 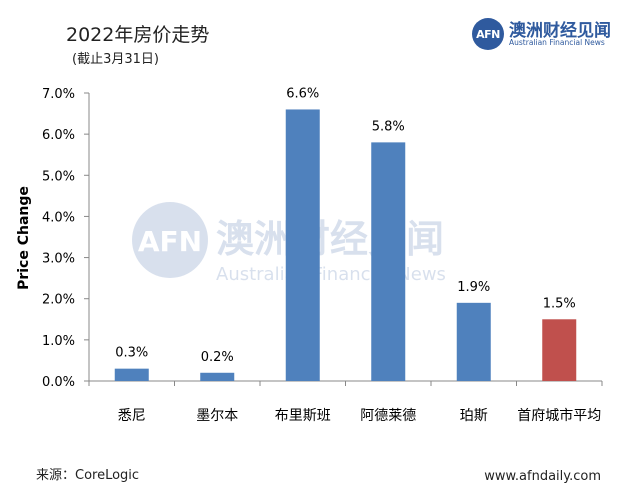 What do you see at coordinates (88, 475) in the screenshot?
I see `source-text: 来源：CoreLogic` at bounding box center [88, 475].